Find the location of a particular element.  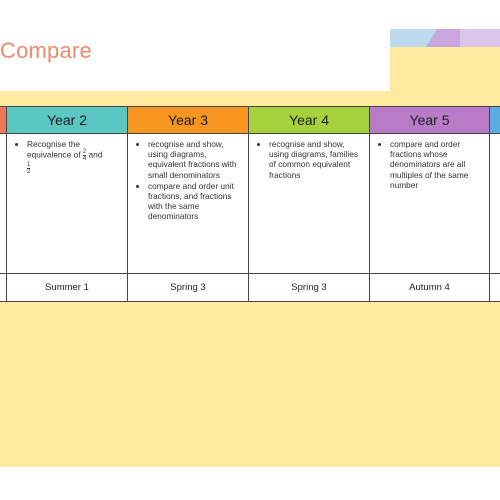

fraction-one-half: 1 2 is located at coordinates (29, 169).